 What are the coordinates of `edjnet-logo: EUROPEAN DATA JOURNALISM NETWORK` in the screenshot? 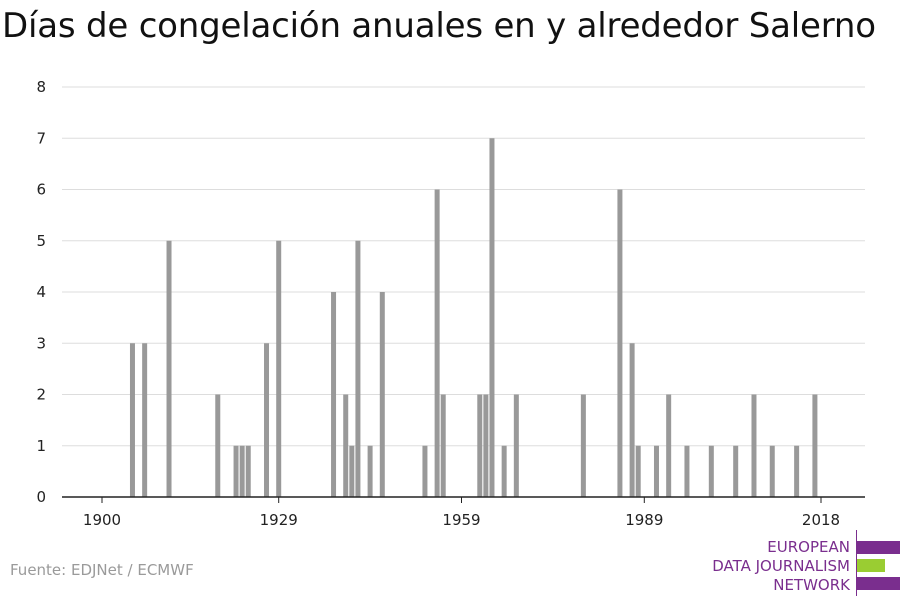 It's located at (800, 563).